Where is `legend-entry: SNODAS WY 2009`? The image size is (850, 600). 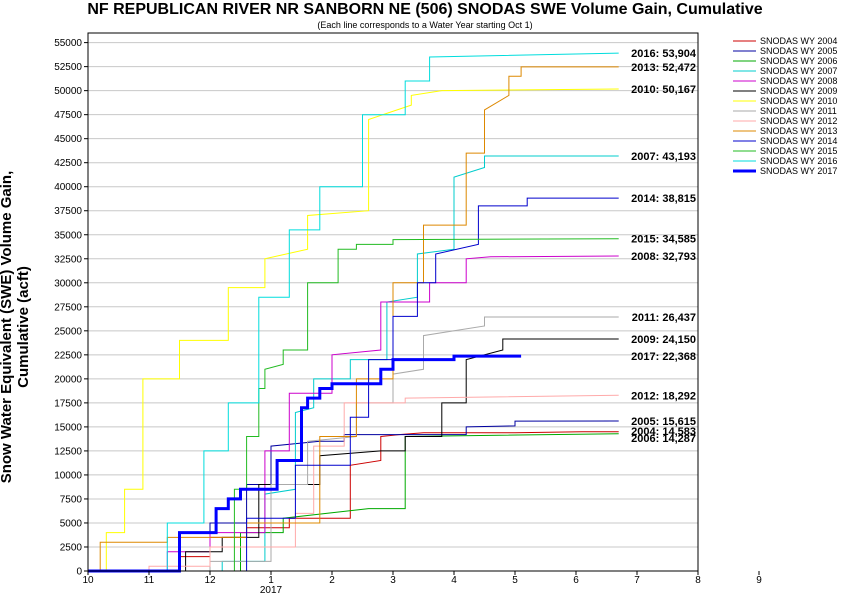
legend-entry: SNODAS WY 2009 is located at coordinates (798, 91).